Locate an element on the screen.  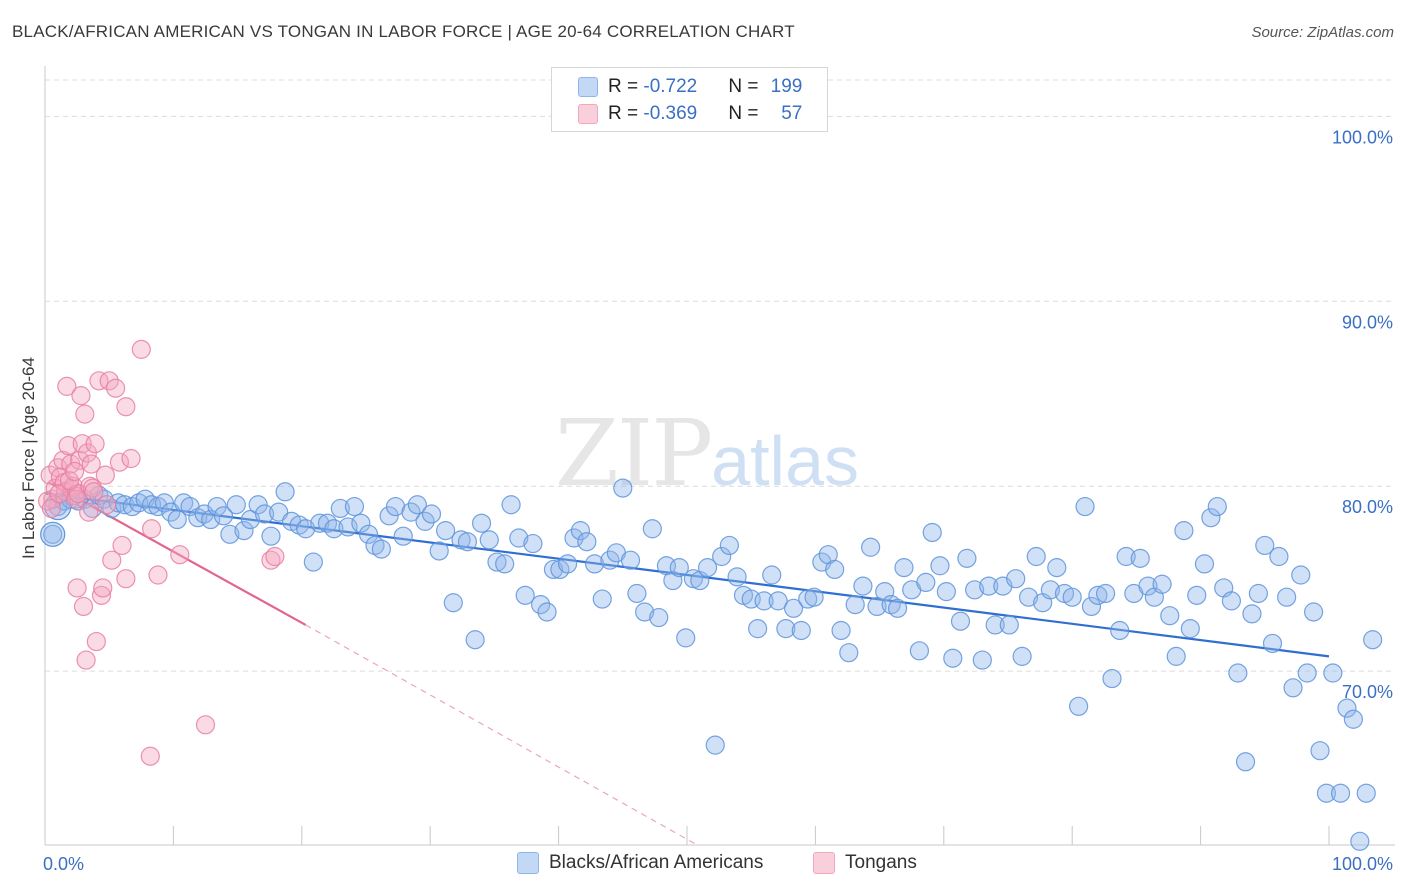
watermark: ZIPatlas is located at coordinates (707, 453).